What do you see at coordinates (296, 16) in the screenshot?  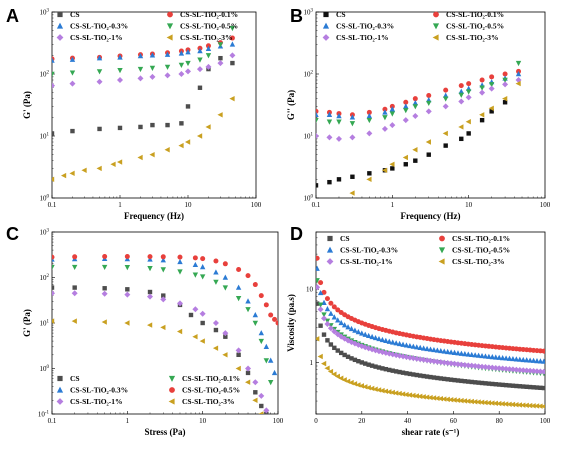 I see `panel-letter: B` at bounding box center [296, 16].